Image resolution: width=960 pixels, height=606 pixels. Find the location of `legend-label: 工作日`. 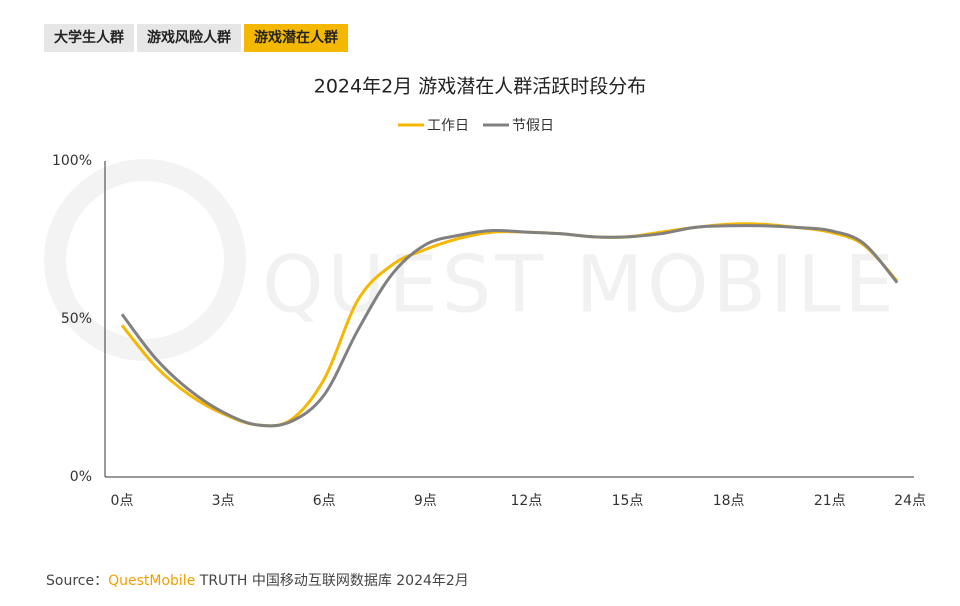

legend-label: 工作日 is located at coordinates (448, 126).